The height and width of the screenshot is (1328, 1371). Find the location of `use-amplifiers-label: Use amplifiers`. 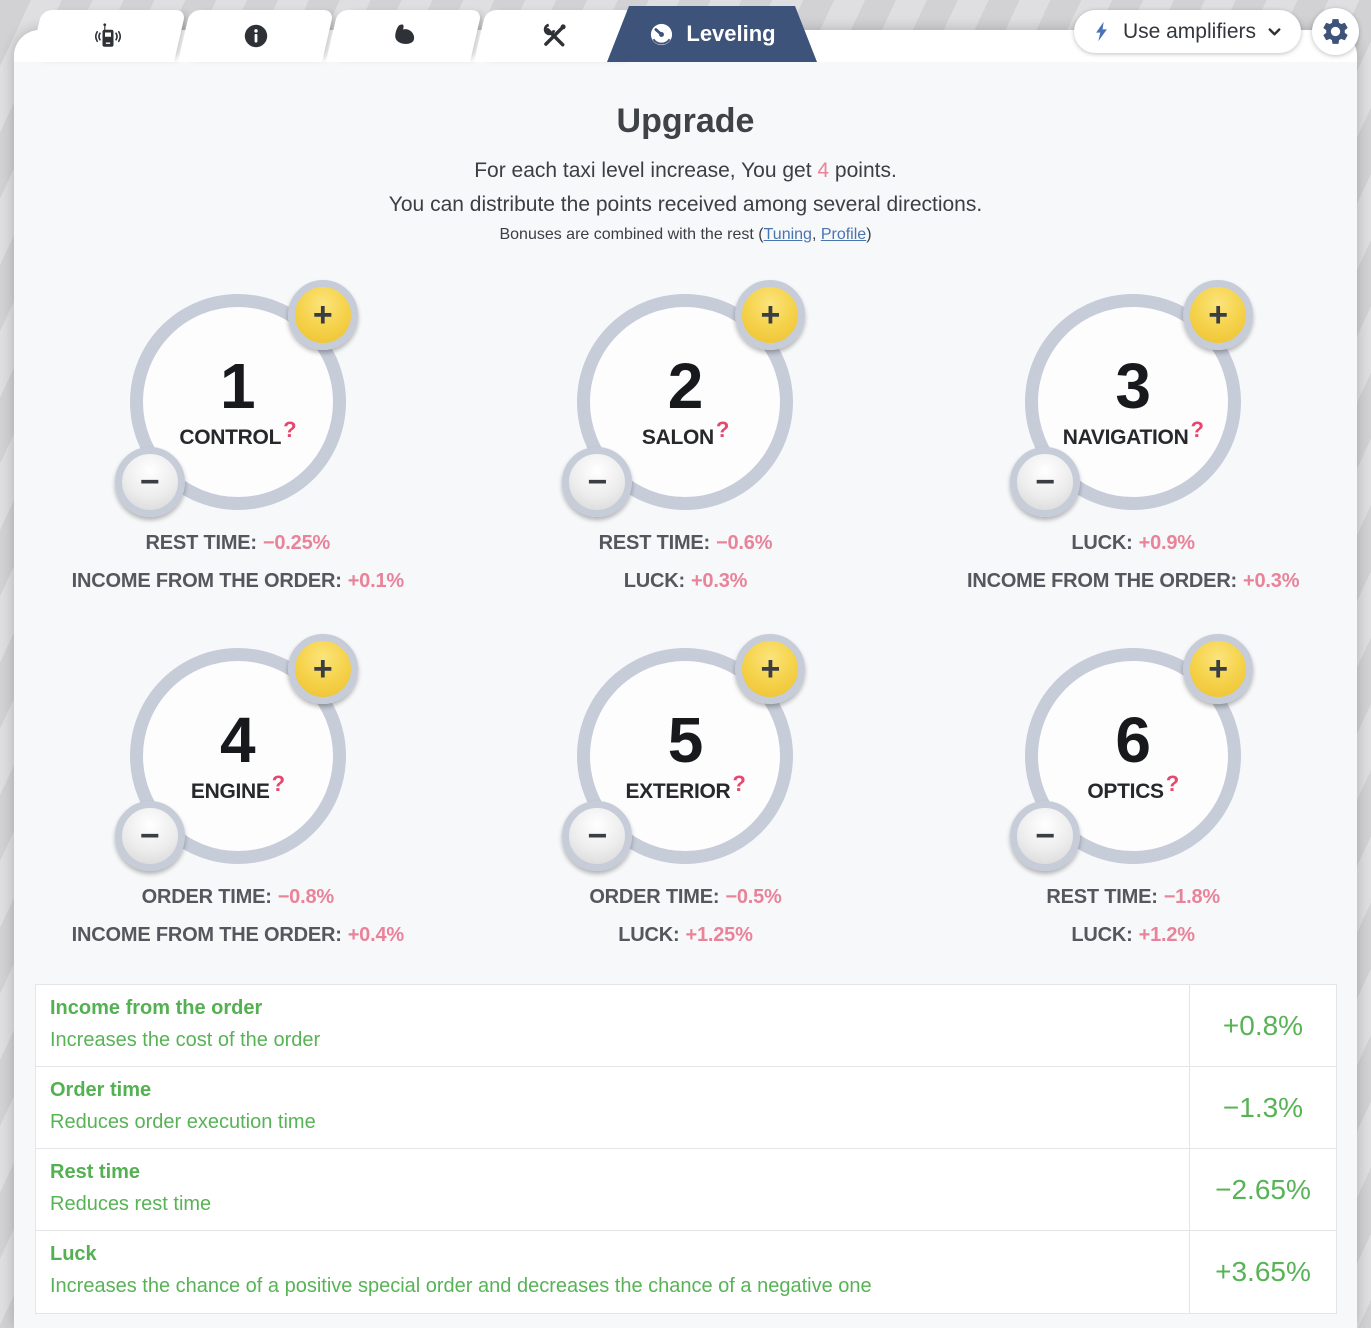

use-amplifiers-label: Use amplifiers is located at coordinates (1189, 31).